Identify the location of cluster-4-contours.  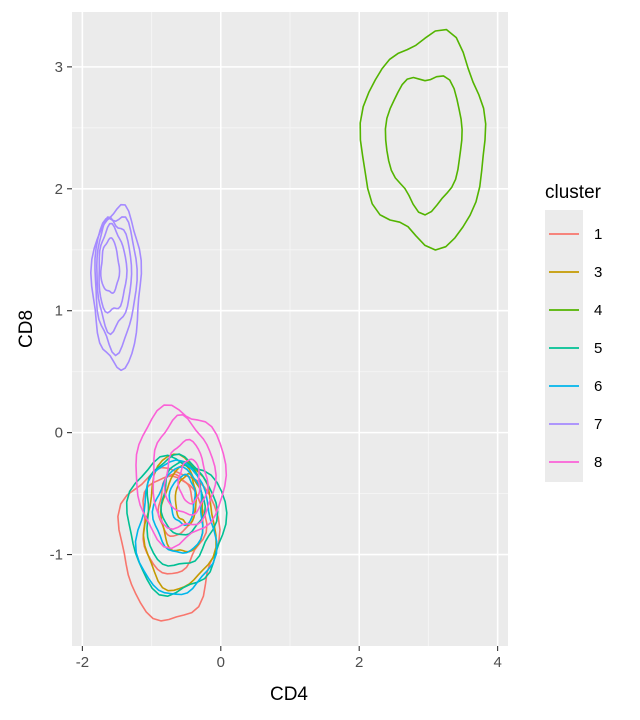
(423, 139).